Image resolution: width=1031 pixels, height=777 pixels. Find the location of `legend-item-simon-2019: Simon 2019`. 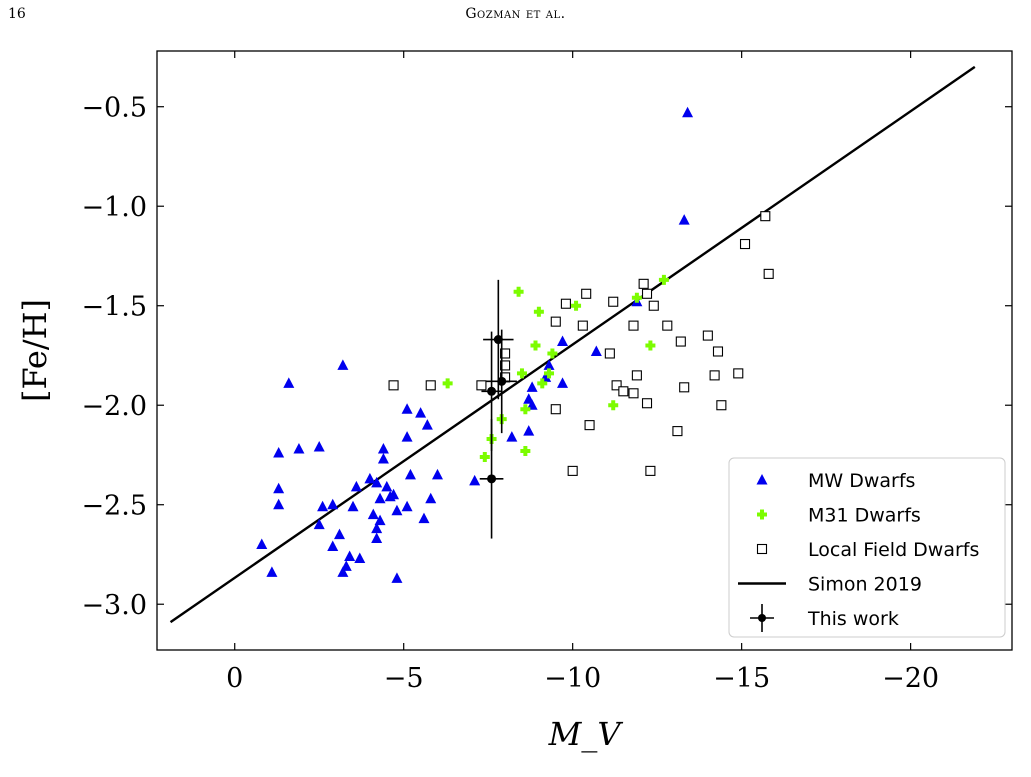

legend-item-simon-2019: Simon 2019 is located at coordinates (830, 585).